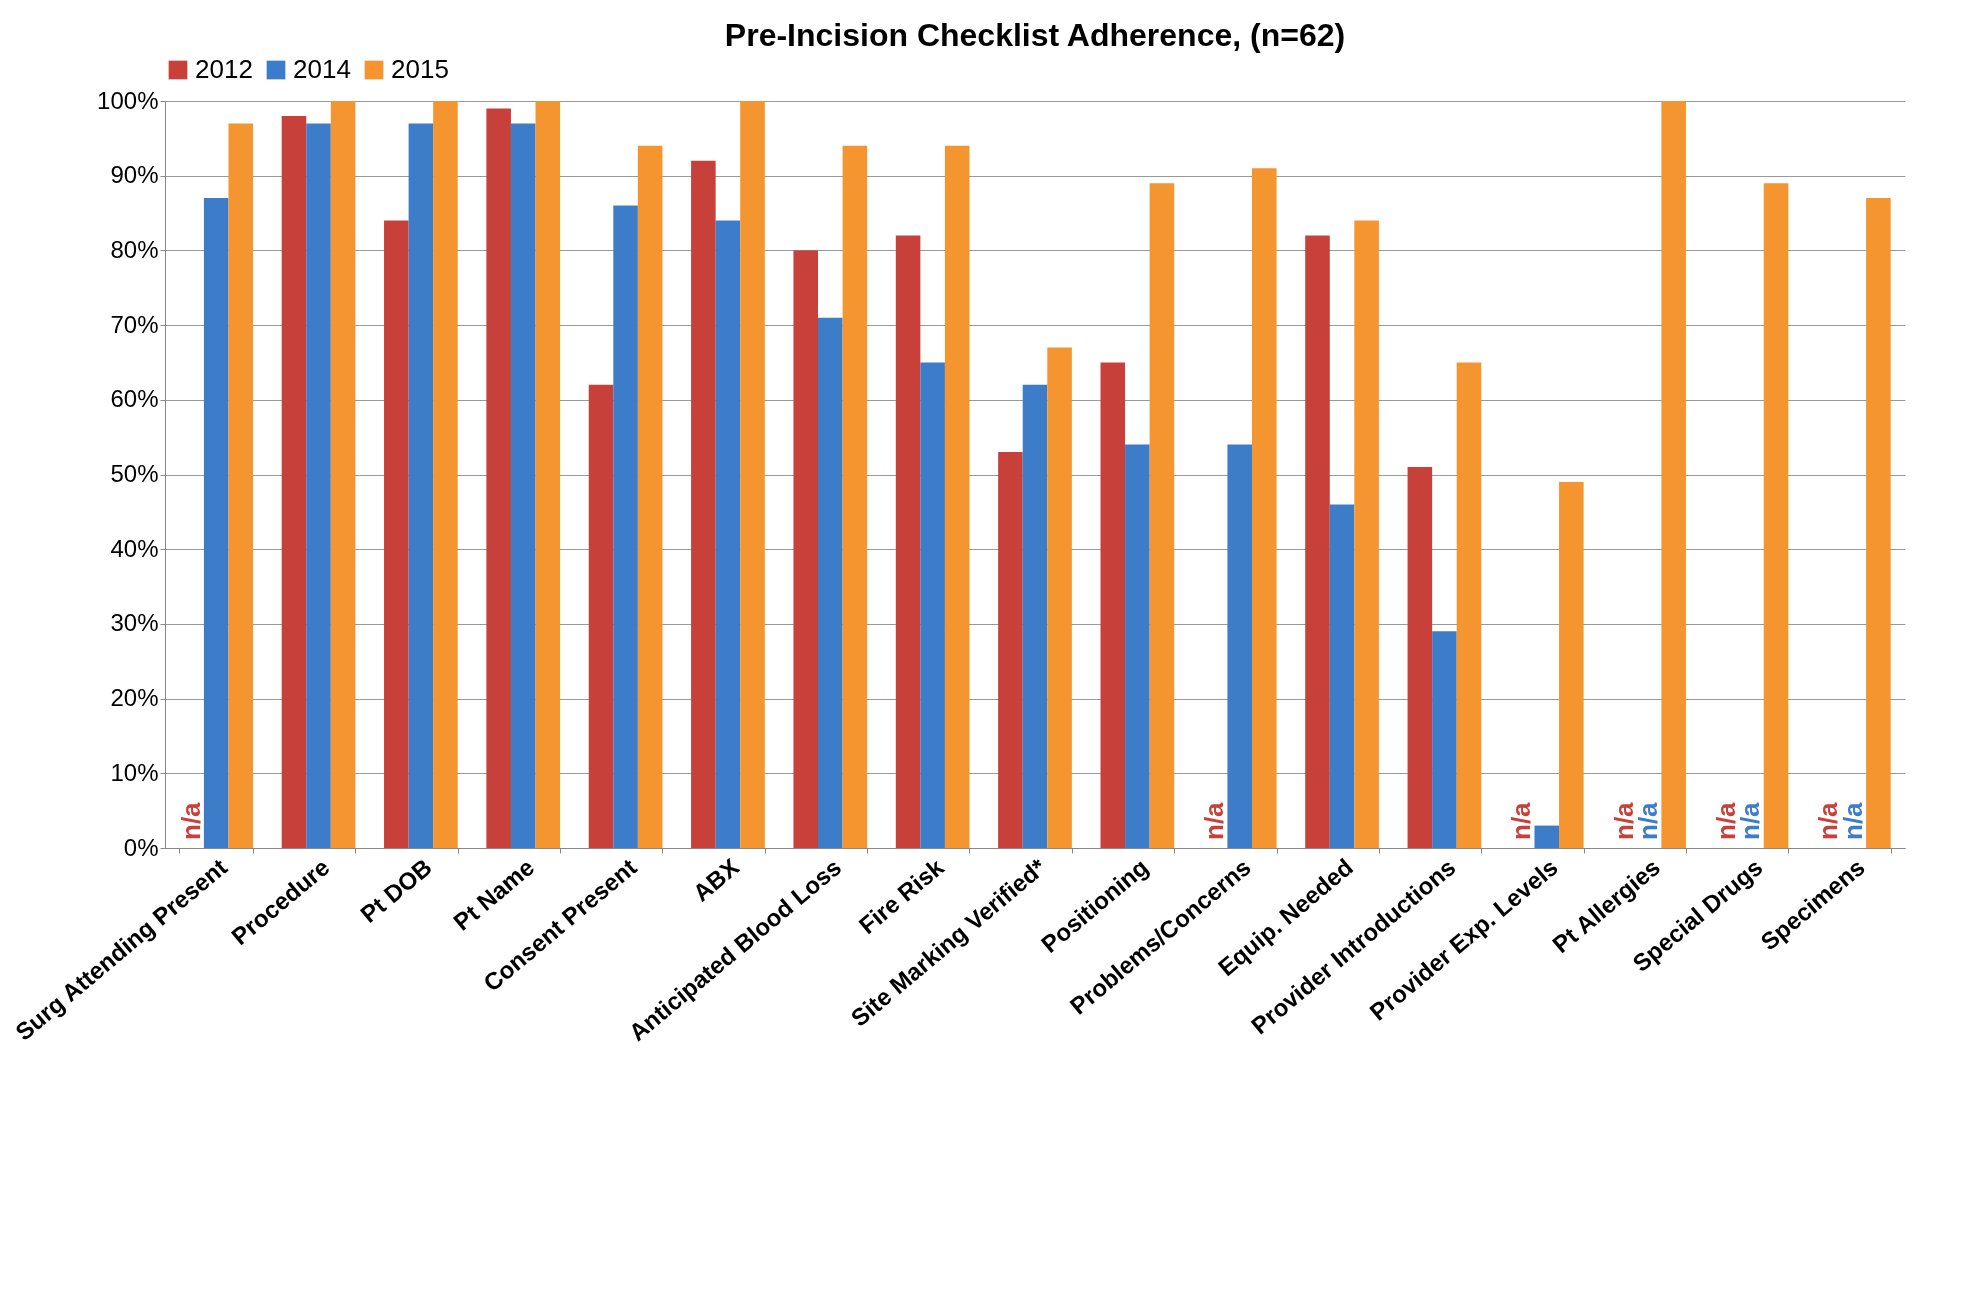 This screenshot has width=1969, height=1307. What do you see at coordinates (128, 100) in the screenshot?
I see `y-tick-label: 100%` at bounding box center [128, 100].